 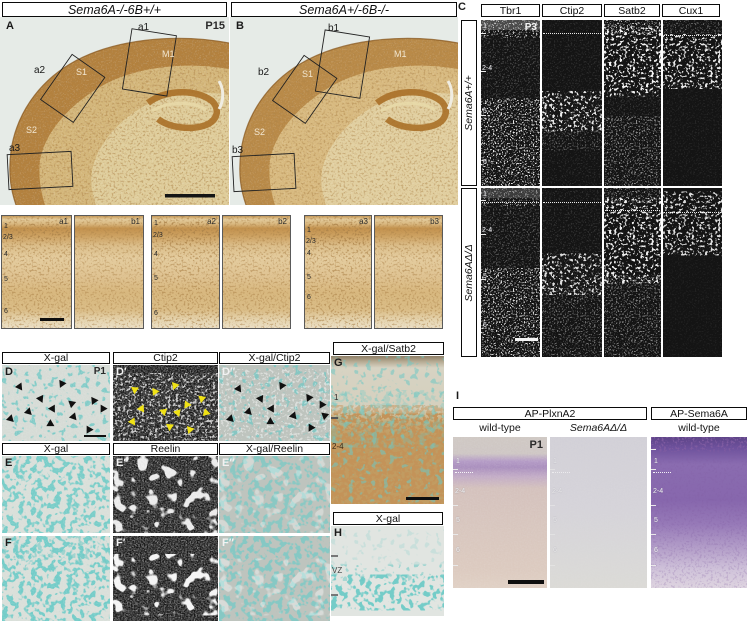 I want to click on i-image-plxna2-mutant: 1 2-4 5 6, so click(x=598, y=512).